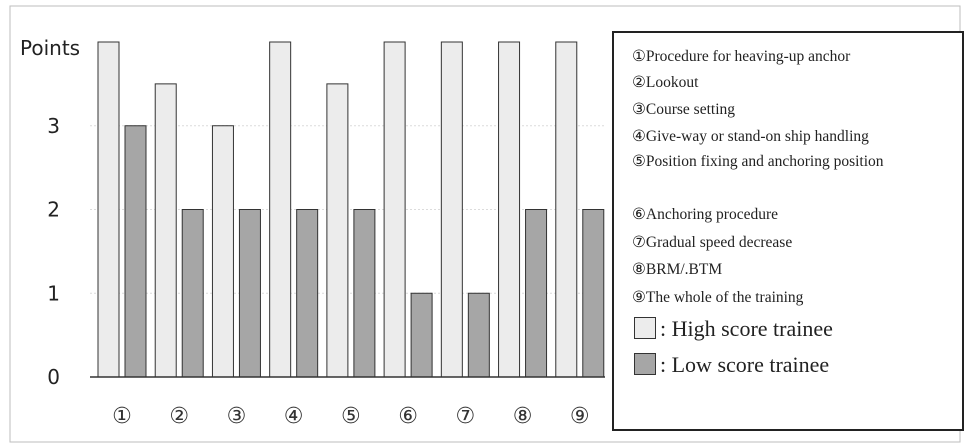 The image size is (970, 448). Describe the element at coordinates (677, 269) in the screenshot. I see `legend-item-8: ⑧BRM/.BTM` at that location.